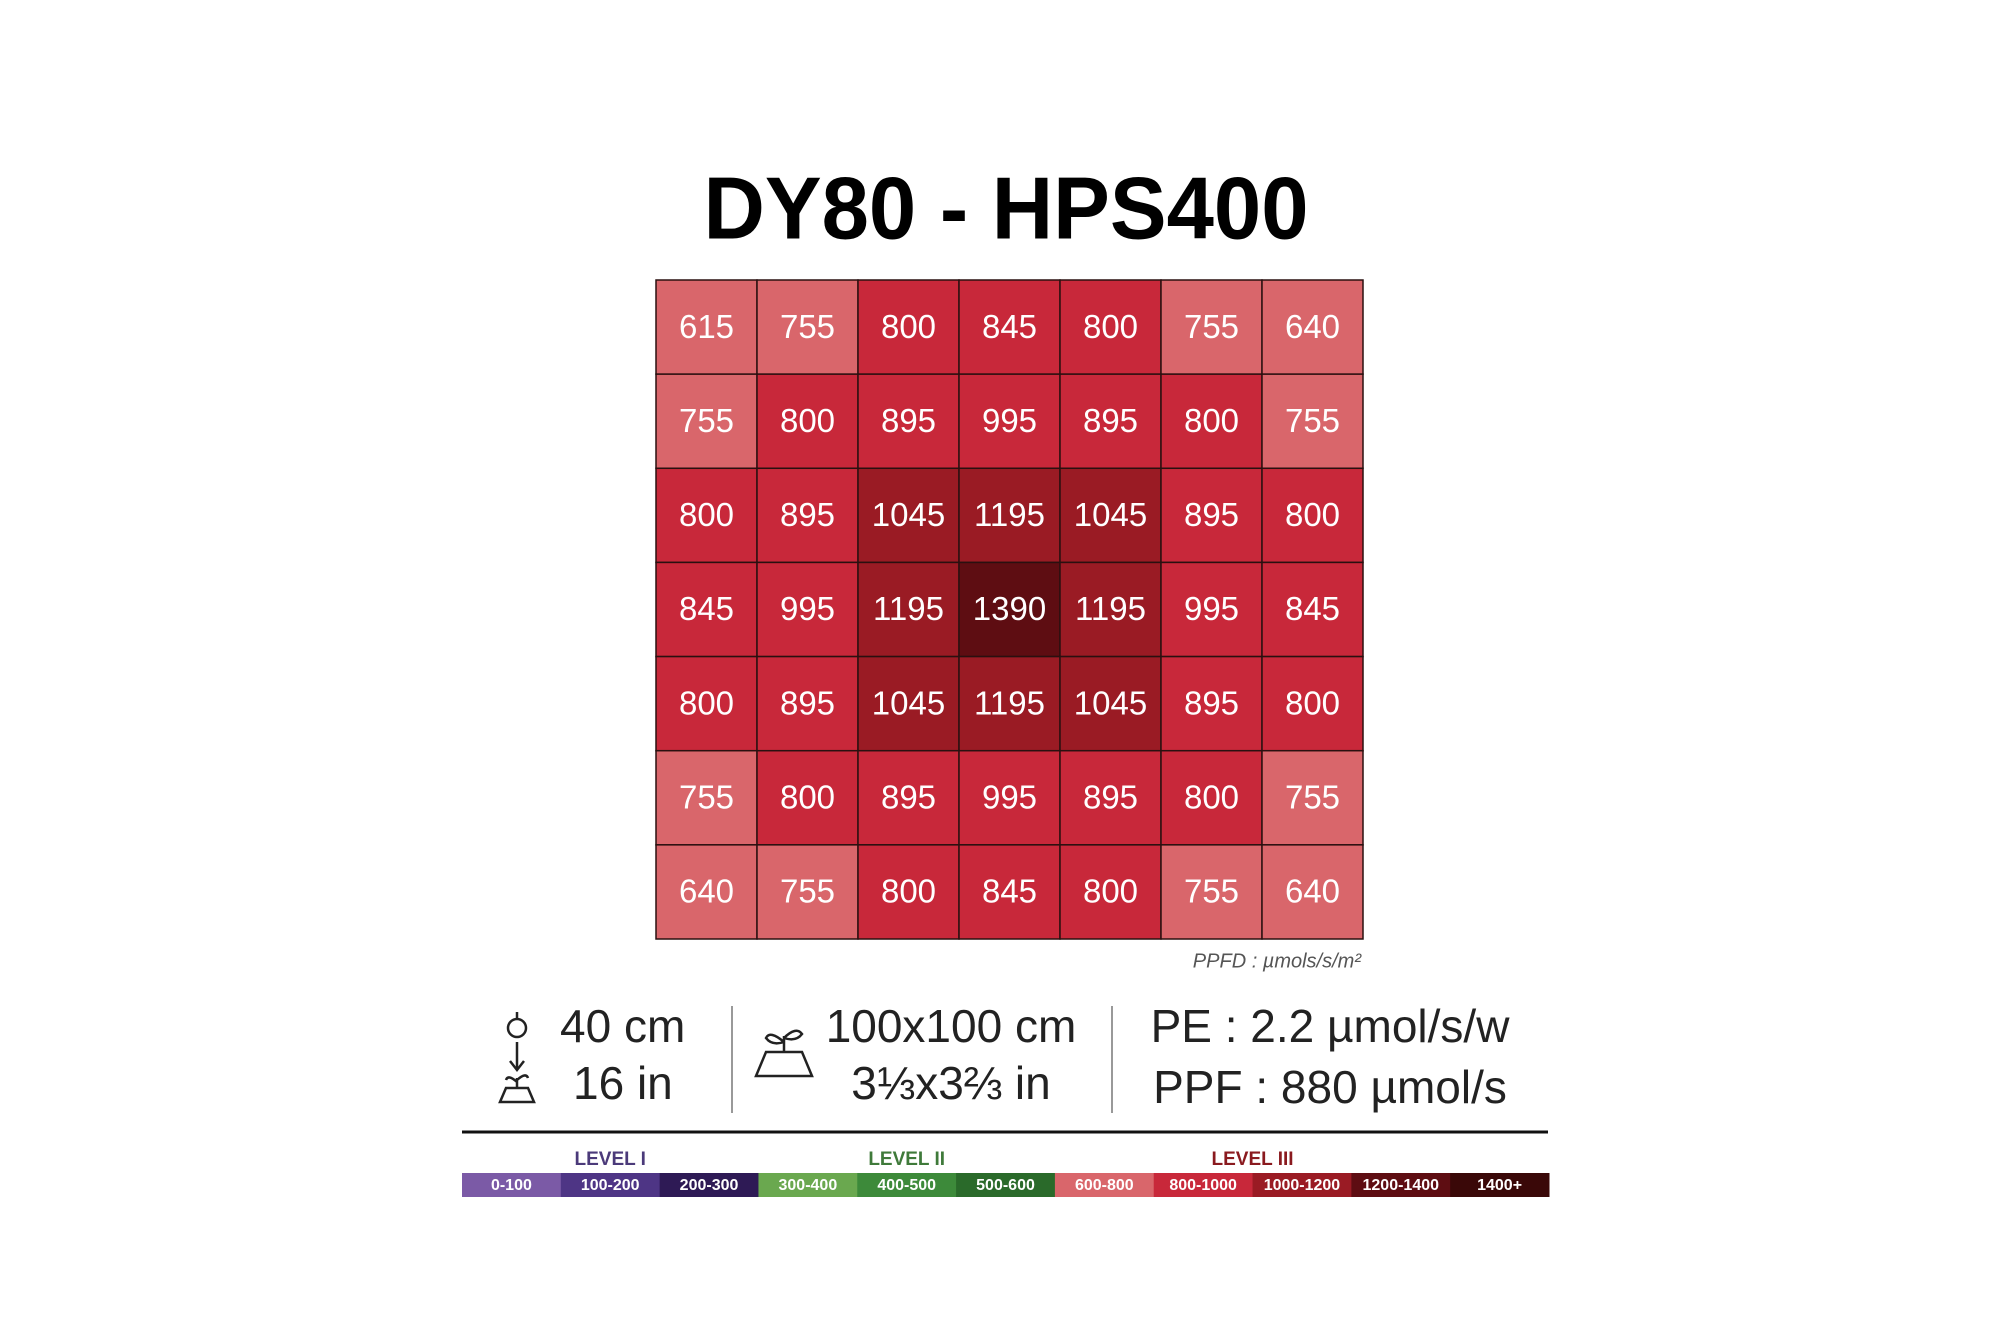 The height and width of the screenshot is (1330, 2000). I want to click on cell-value: 615, so click(706, 326).